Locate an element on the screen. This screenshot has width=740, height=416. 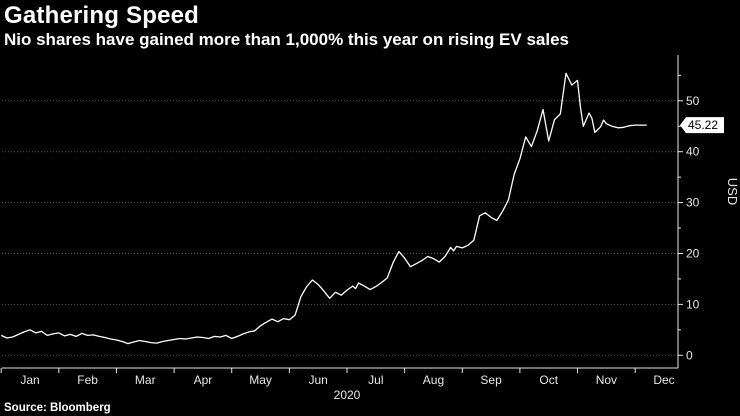
last-value-label: 45.22 is located at coordinates (703, 125).